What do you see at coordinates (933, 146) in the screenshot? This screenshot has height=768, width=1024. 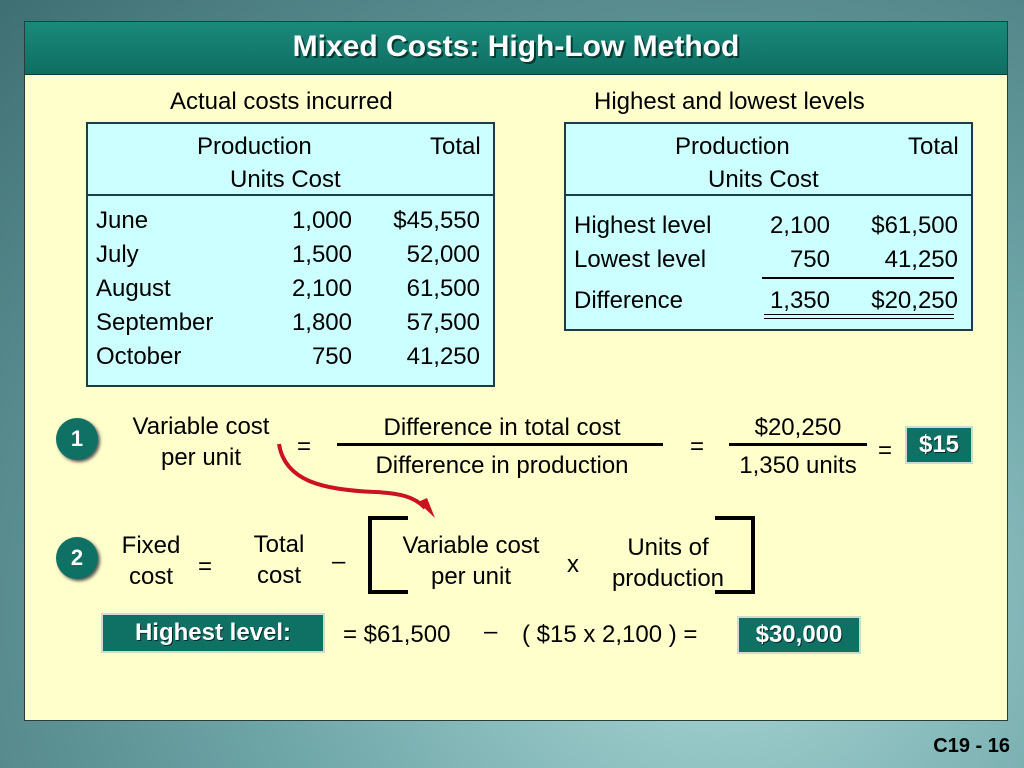 I see `highlow-col-total: Total` at bounding box center [933, 146].